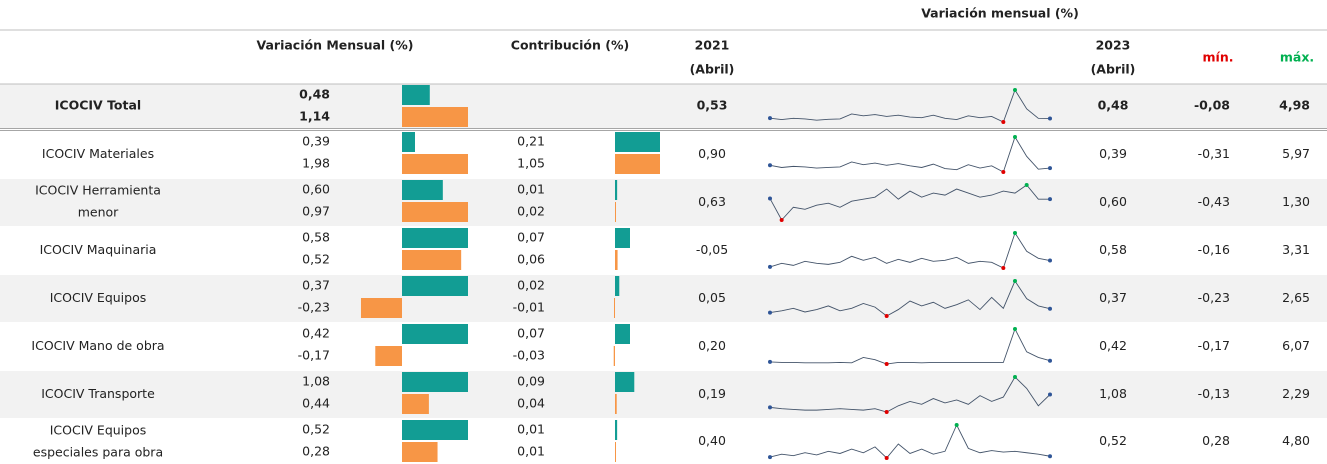 This screenshot has width=1327, height=464. Describe the element at coordinates (316, 381) in the screenshot. I see `variacion-value: 1,08` at that location.